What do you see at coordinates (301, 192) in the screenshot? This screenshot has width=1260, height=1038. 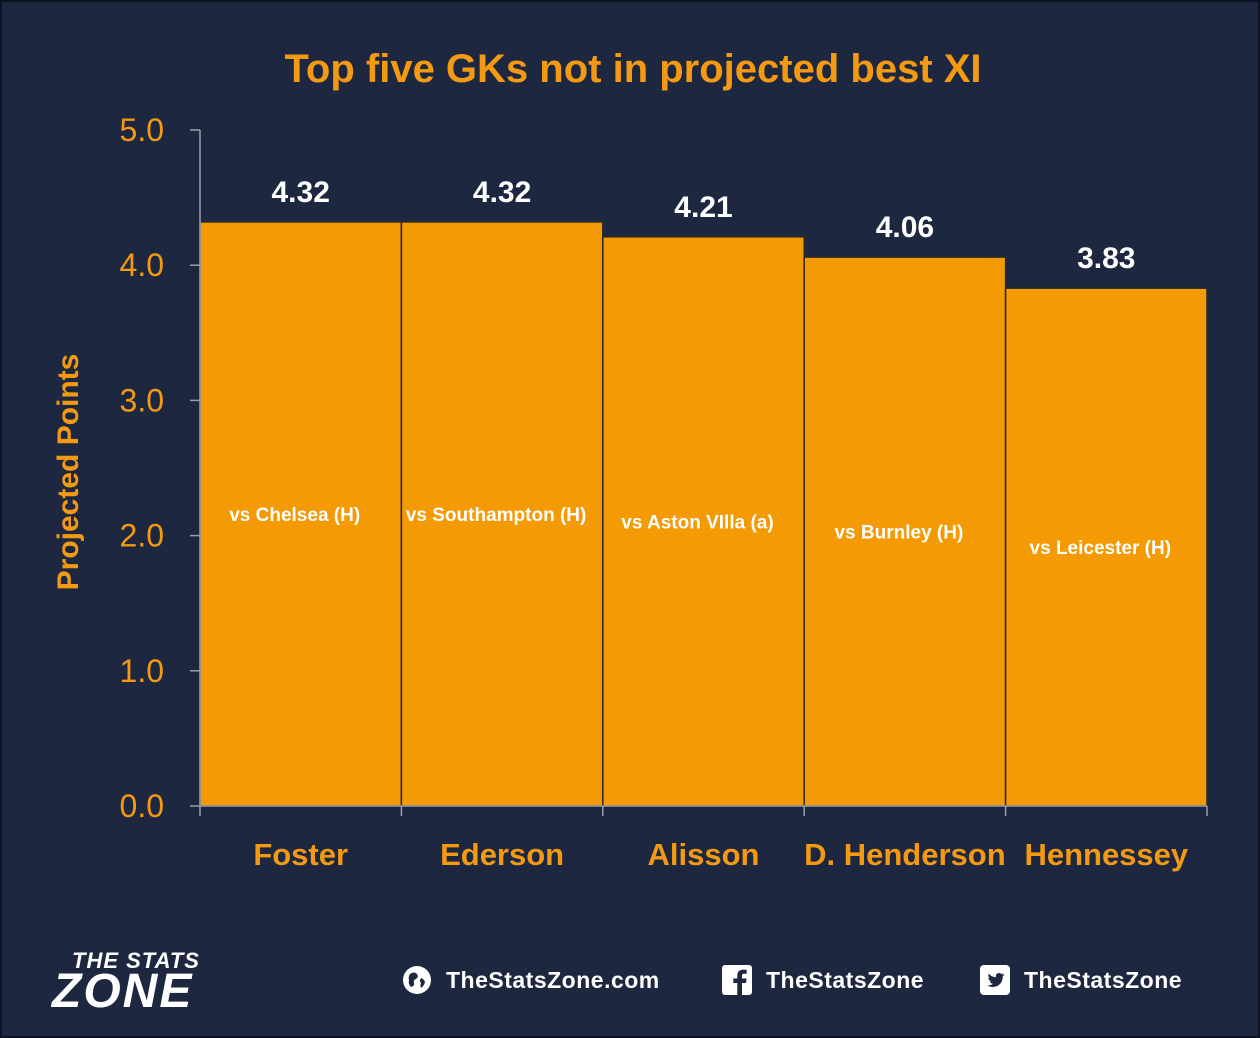 I see `data-label-0: 4.32` at bounding box center [301, 192].